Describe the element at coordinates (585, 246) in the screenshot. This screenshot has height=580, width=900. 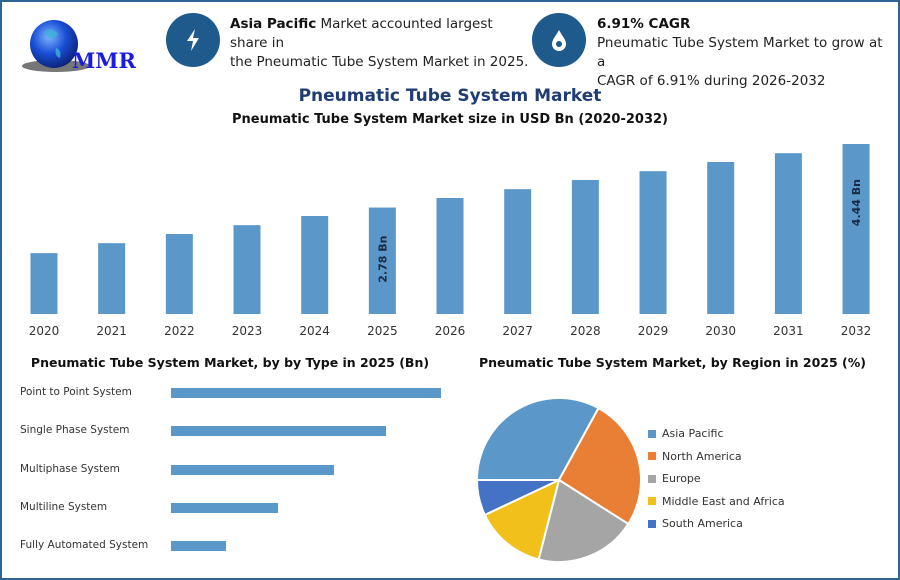
I see `bar-2028` at that location.